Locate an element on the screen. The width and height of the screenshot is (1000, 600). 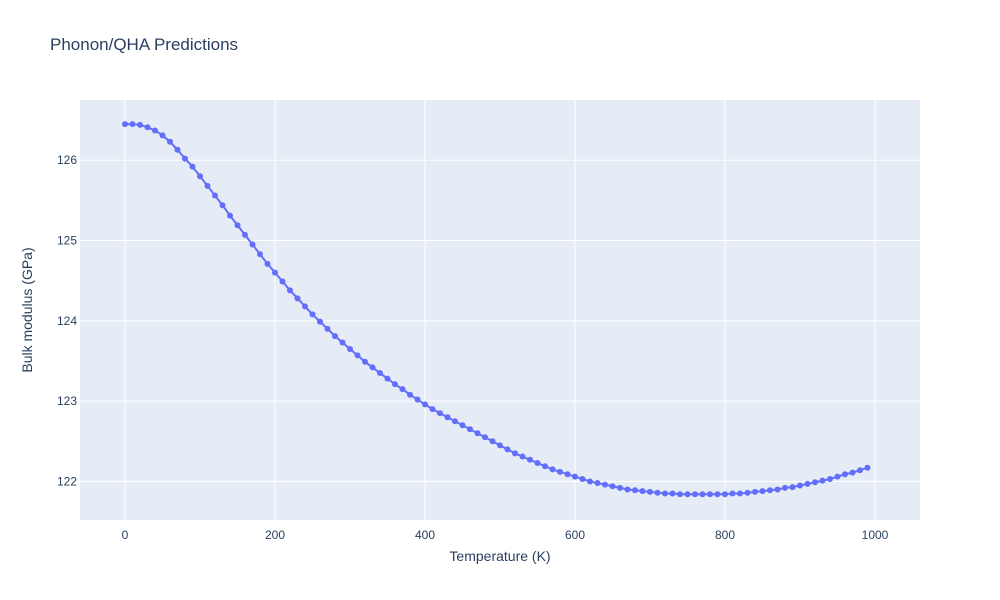
y-tick-label: 122 is located at coordinates (67, 481).